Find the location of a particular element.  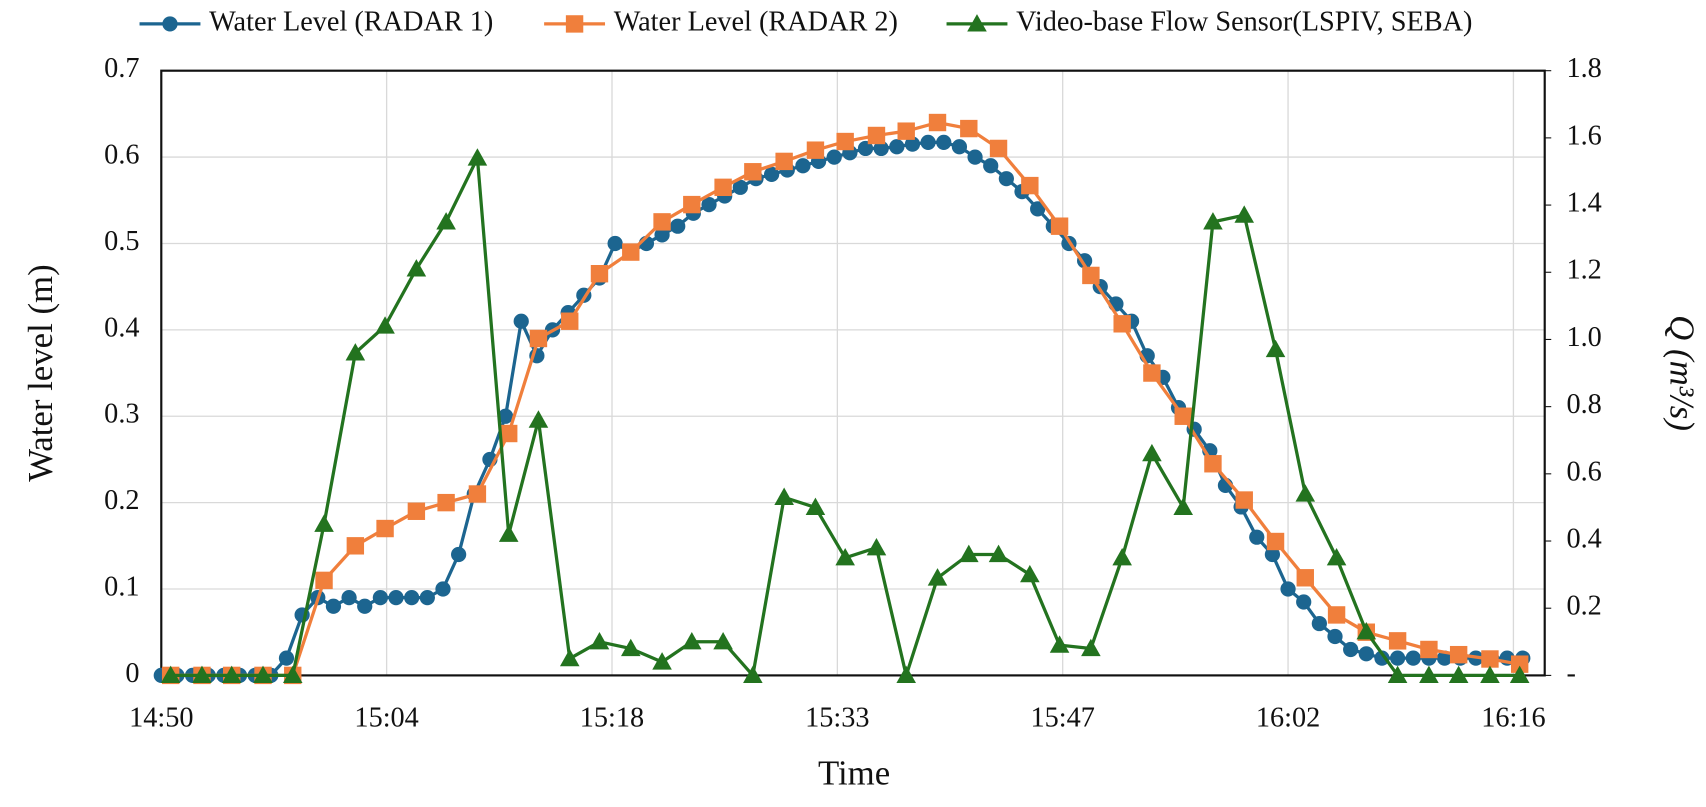

y-tick-label: 0.1 is located at coordinates (121, 586).